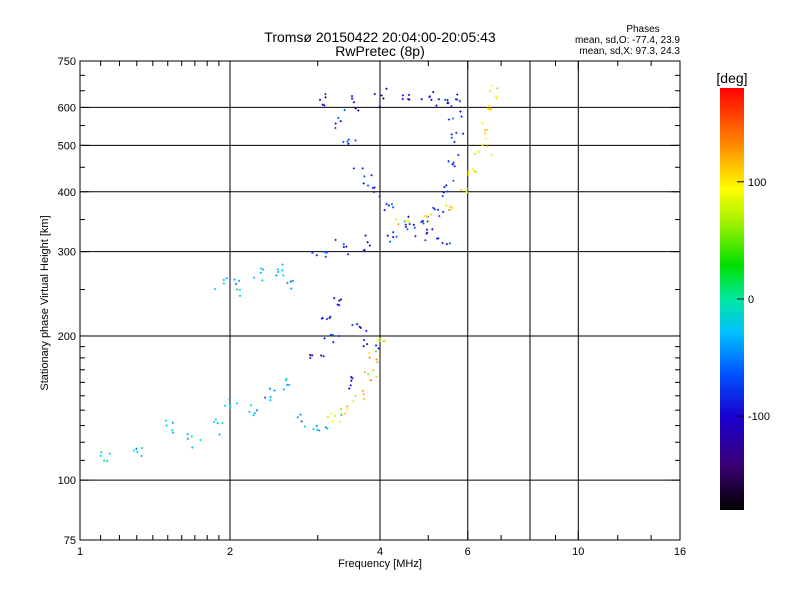 The image size is (800, 600). Describe the element at coordinates (757, 183) in the screenshot. I see `colorbar-tick-label: 100` at that location.